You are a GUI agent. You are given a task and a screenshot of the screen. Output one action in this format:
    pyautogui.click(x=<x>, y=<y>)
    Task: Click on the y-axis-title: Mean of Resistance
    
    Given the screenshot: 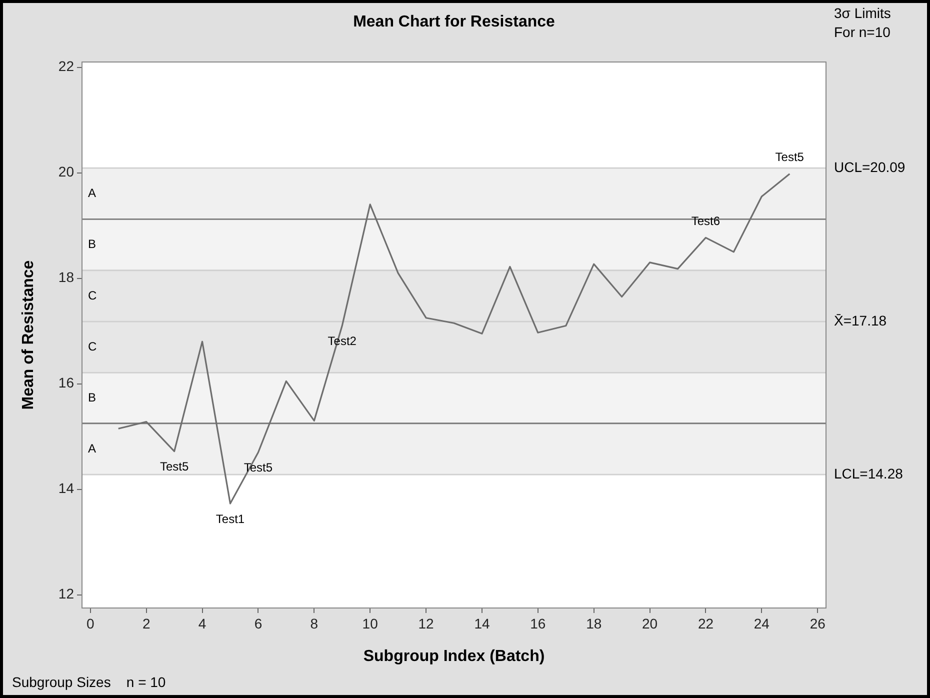 What is the action you would take?
    pyautogui.click(x=29, y=335)
    